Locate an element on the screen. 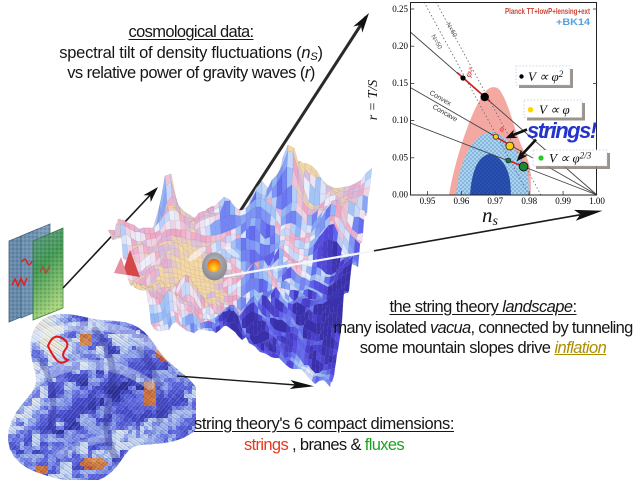  svg-text: 0.25 is located at coordinates (400, 9).